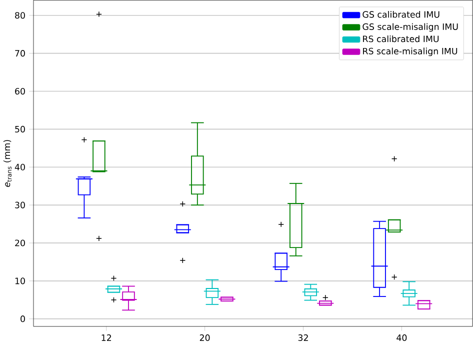 This screenshot has width=473, height=344. I want to click on y-tick-label: 50, so click(20, 129).